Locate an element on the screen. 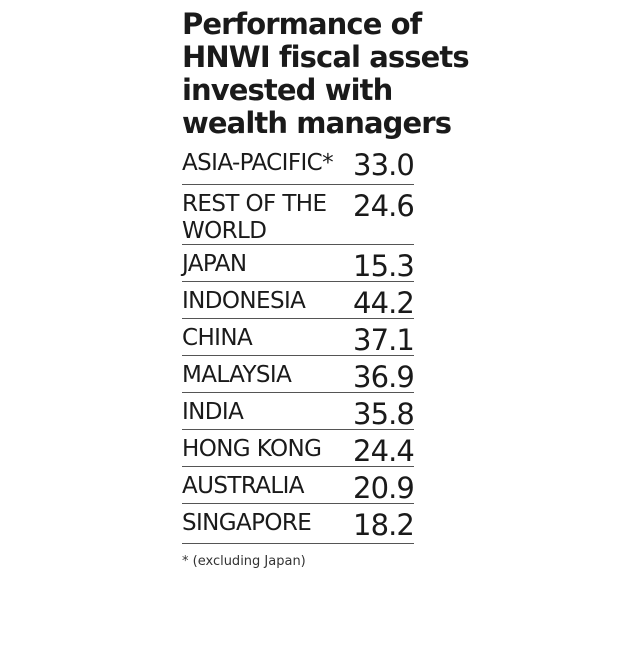 The height and width of the screenshot is (645, 620). row-value: 33.0 is located at coordinates (384, 165).